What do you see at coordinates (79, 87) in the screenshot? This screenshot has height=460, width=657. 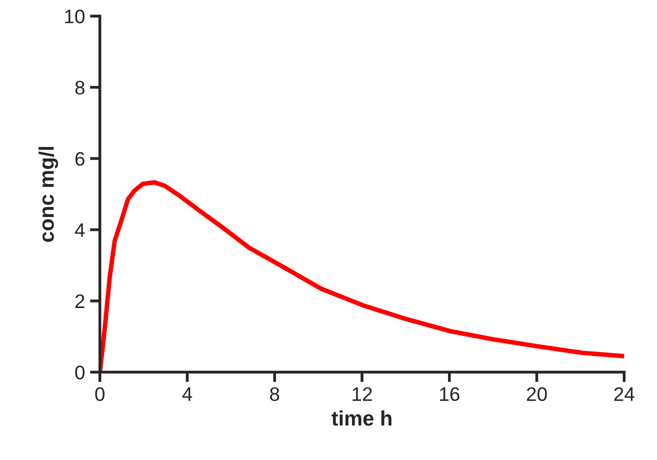 I see `y-tick-label: 8` at bounding box center [79, 87].